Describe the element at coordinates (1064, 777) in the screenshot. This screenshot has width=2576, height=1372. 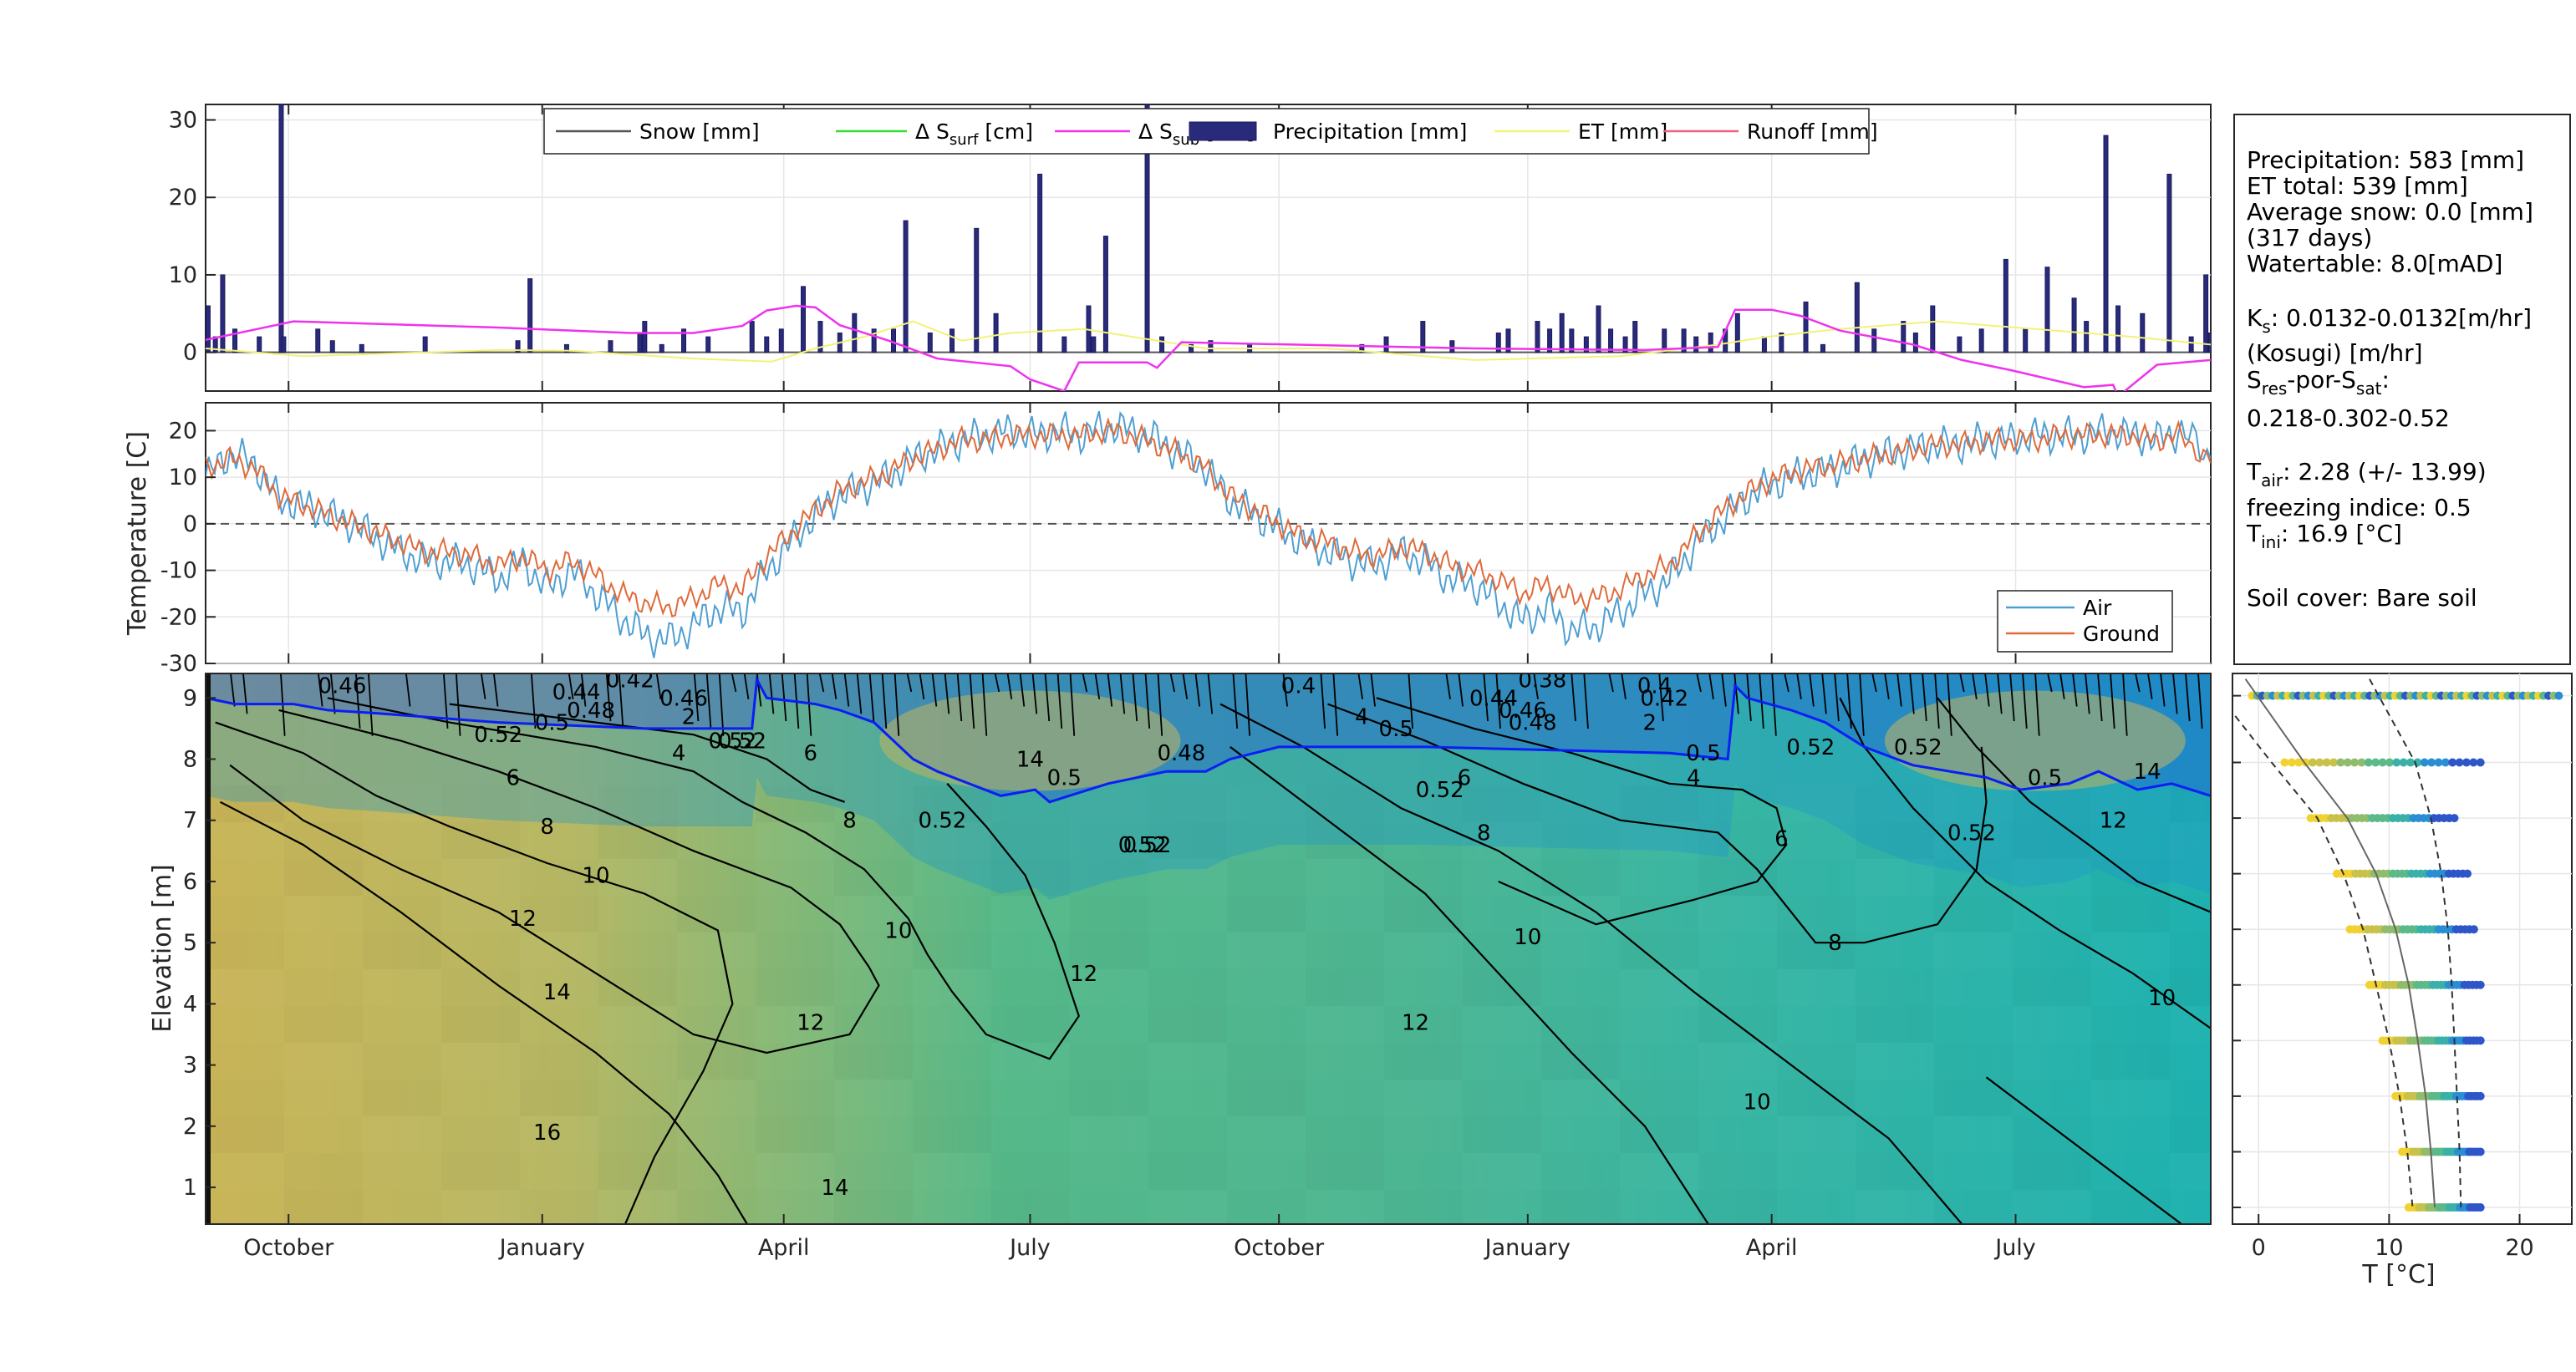
I see `contour-label: 0.5` at that location.